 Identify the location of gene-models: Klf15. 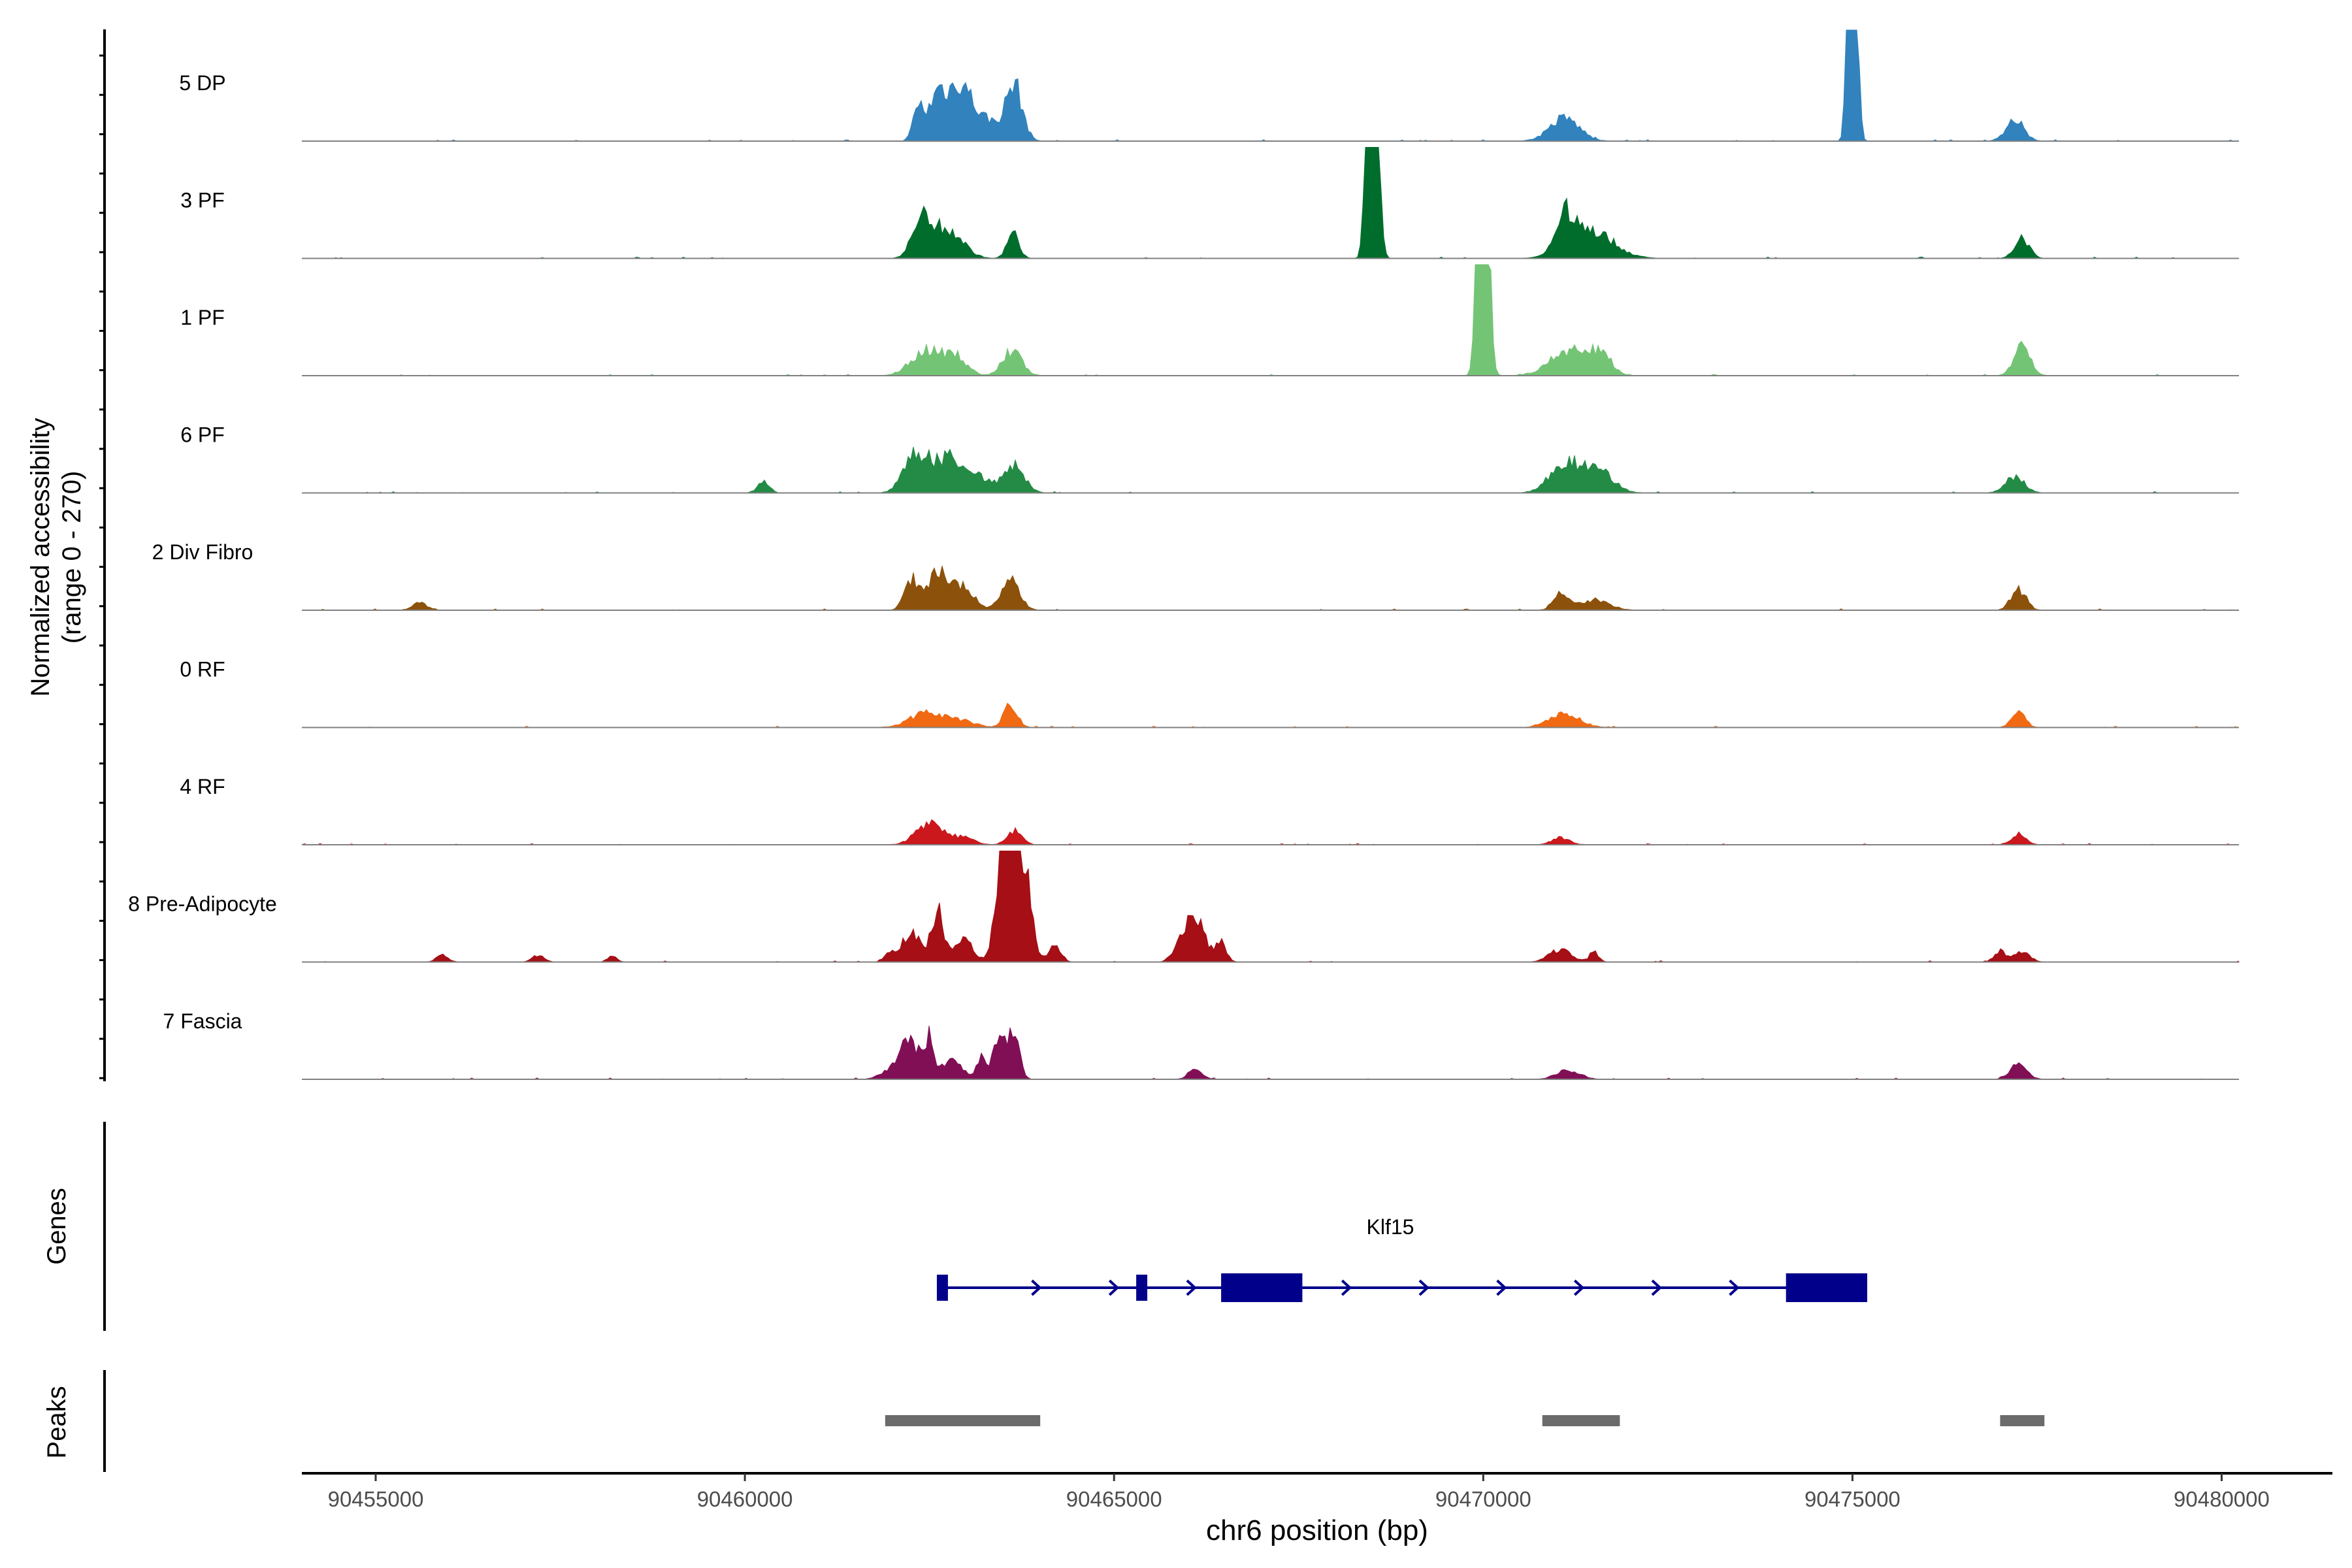
(1401, 1258).